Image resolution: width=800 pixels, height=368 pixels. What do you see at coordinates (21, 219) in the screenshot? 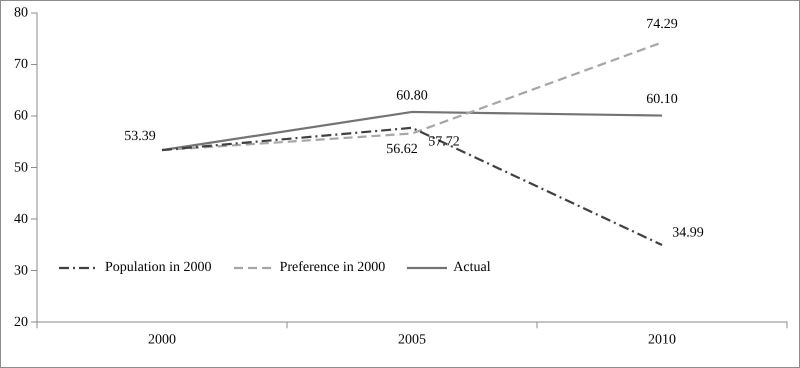
I see `y-tick-label: 40` at bounding box center [21, 219].